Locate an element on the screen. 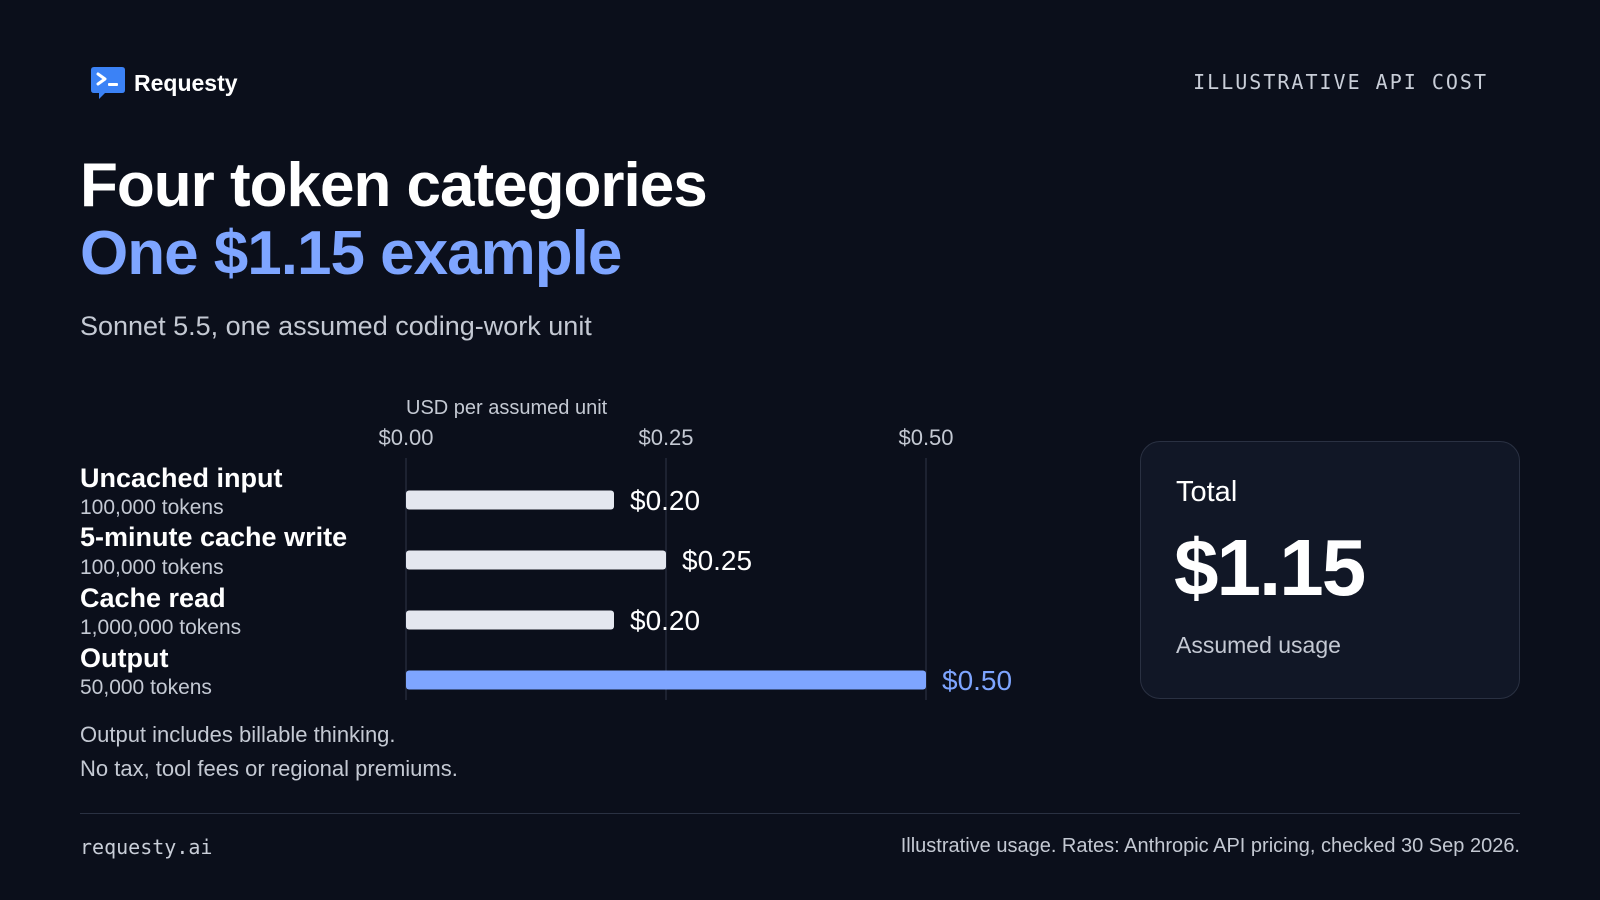 The image size is (1600, 900). corner-tag: ILLUSTRATIVE API COST is located at coordinates (1340, 82).